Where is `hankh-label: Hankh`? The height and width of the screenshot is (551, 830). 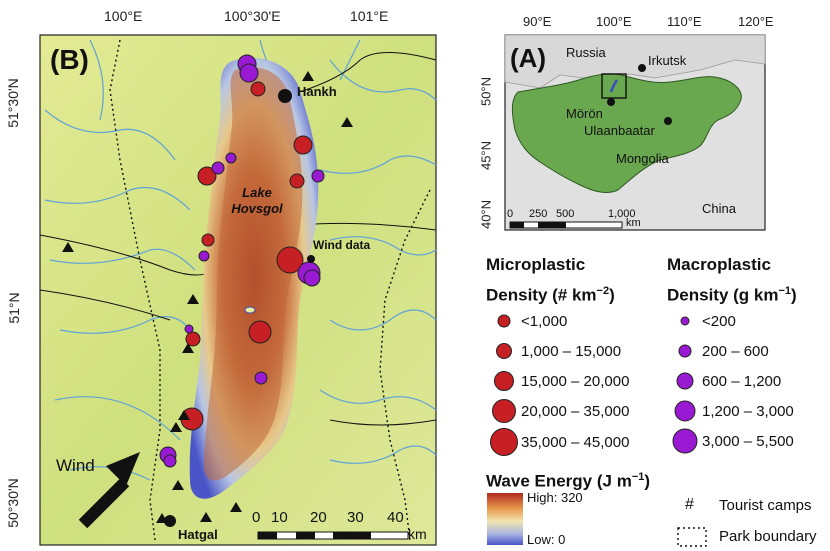 hankh-label: Hankh is located at coordinates (317, 91).